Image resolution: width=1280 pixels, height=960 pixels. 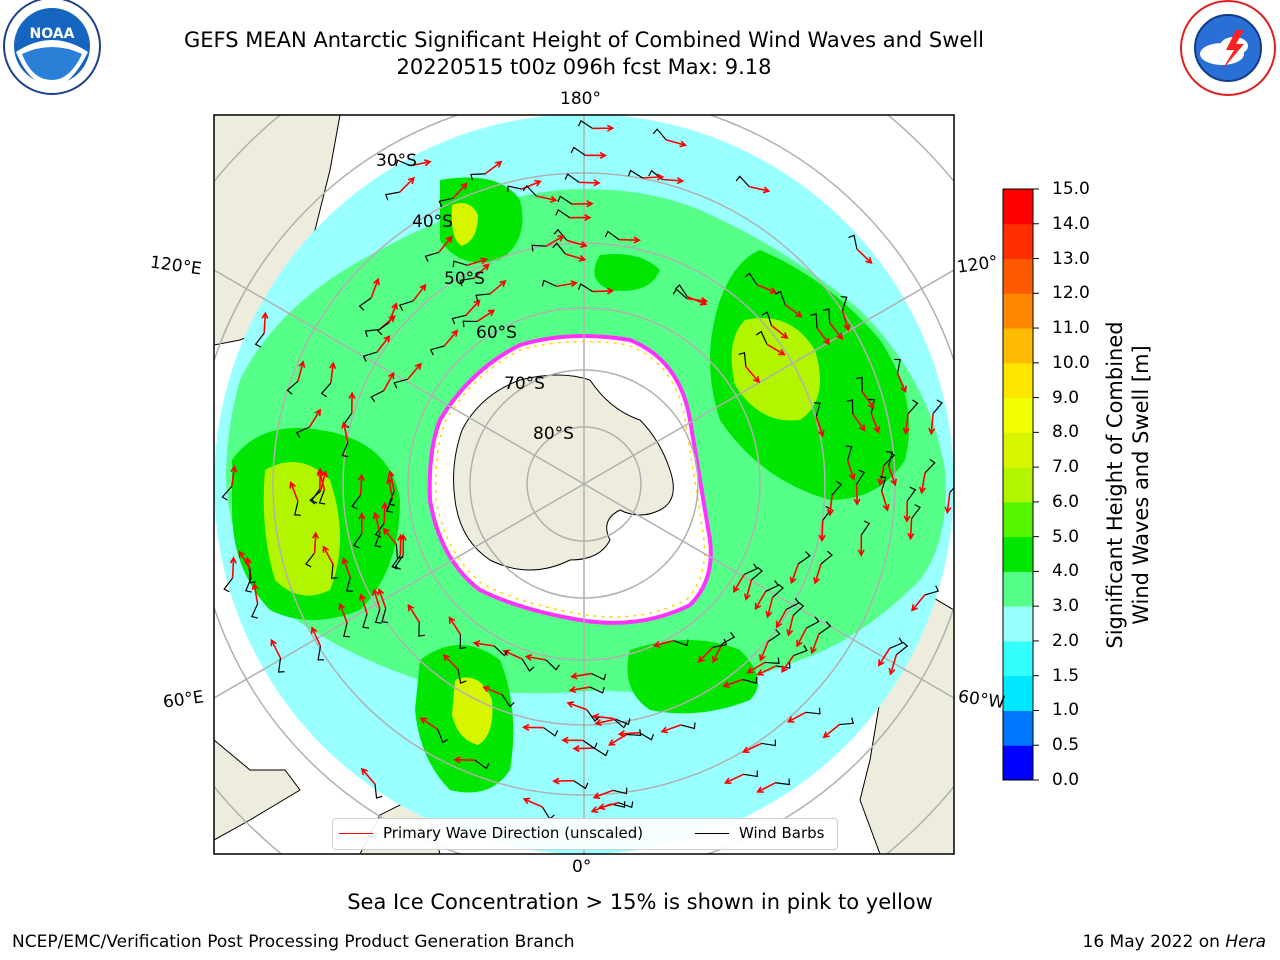 I want to click on wave-band-pacific-peak, so click(x=464, y=224).